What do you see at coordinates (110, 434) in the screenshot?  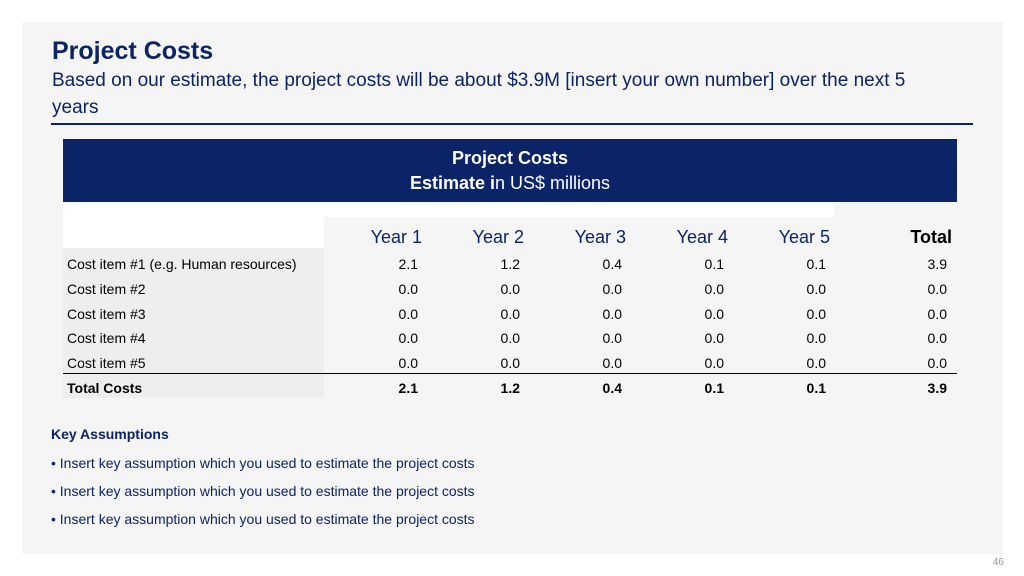 I see `key-assumptions-title: Key Assumptions` at bounding box center [110, 434].